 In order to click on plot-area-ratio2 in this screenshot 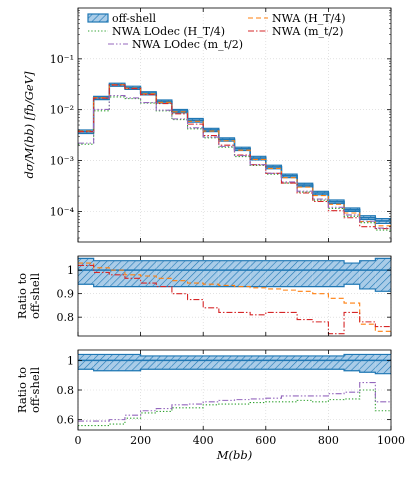, I will do `click(234, 390)`.